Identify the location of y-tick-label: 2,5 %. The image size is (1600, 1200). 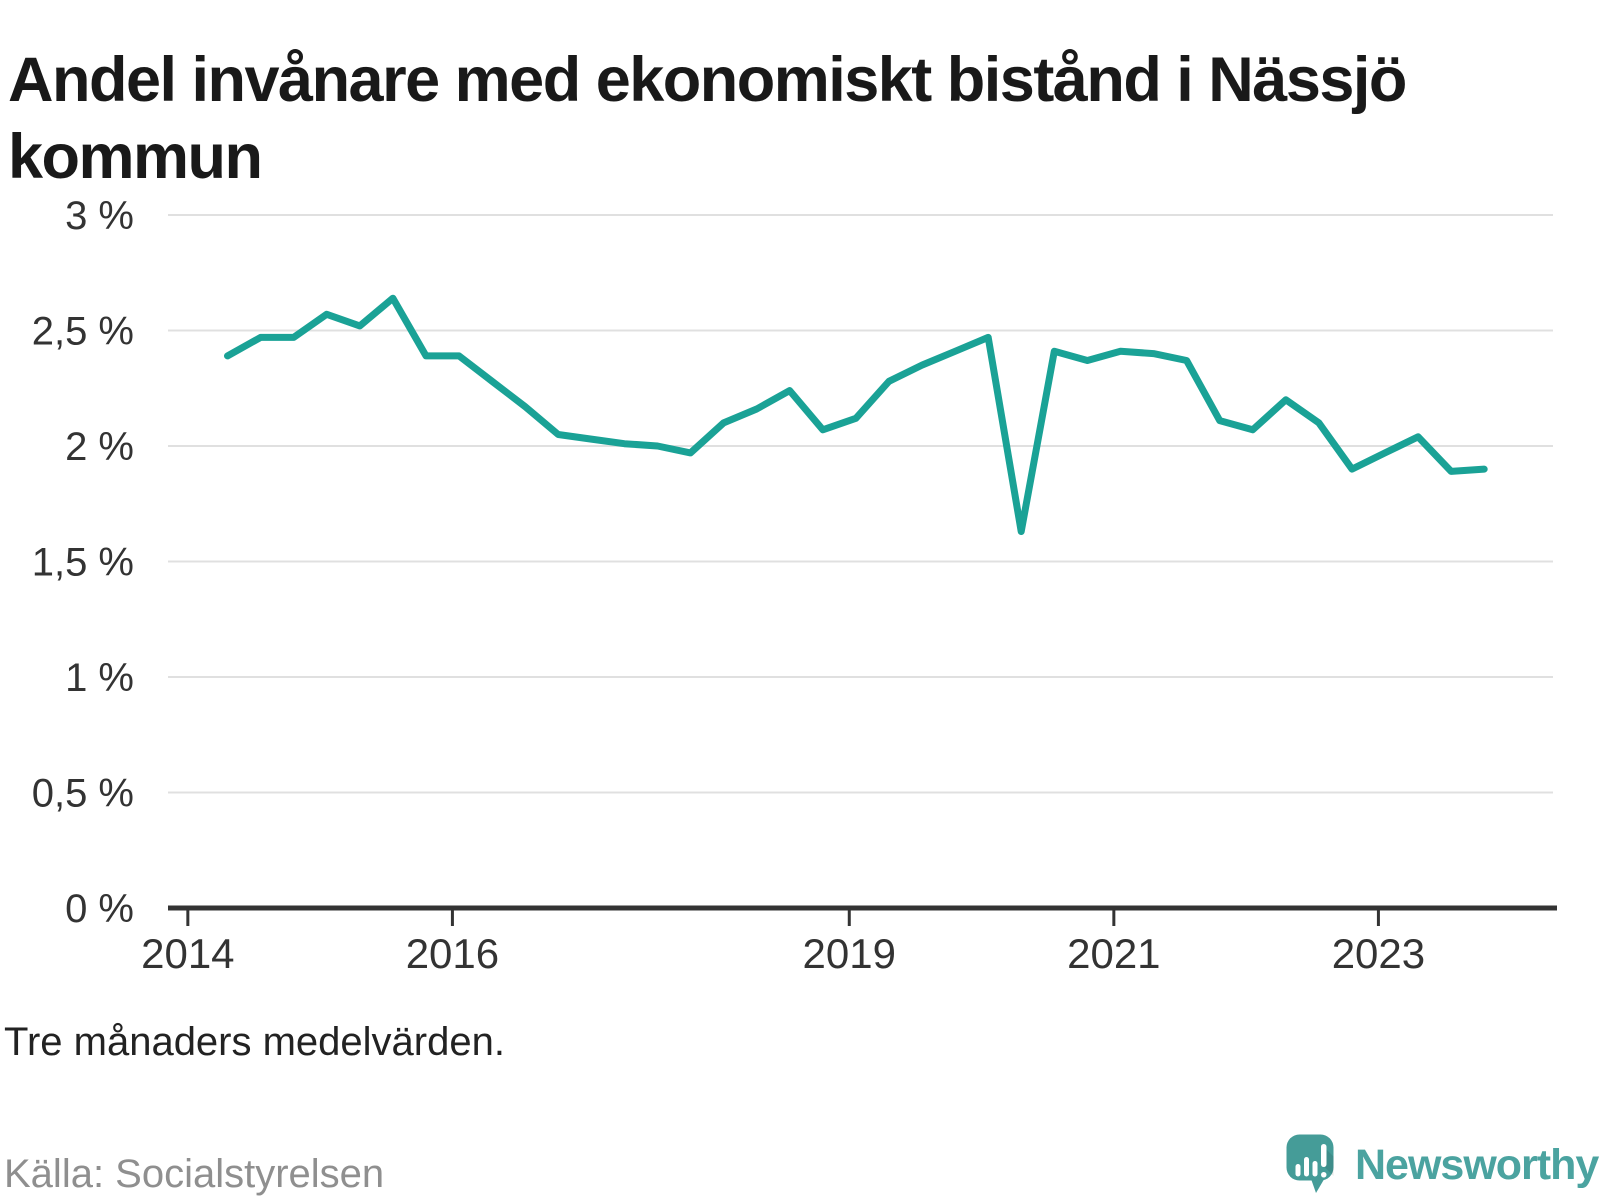
(83, 332).